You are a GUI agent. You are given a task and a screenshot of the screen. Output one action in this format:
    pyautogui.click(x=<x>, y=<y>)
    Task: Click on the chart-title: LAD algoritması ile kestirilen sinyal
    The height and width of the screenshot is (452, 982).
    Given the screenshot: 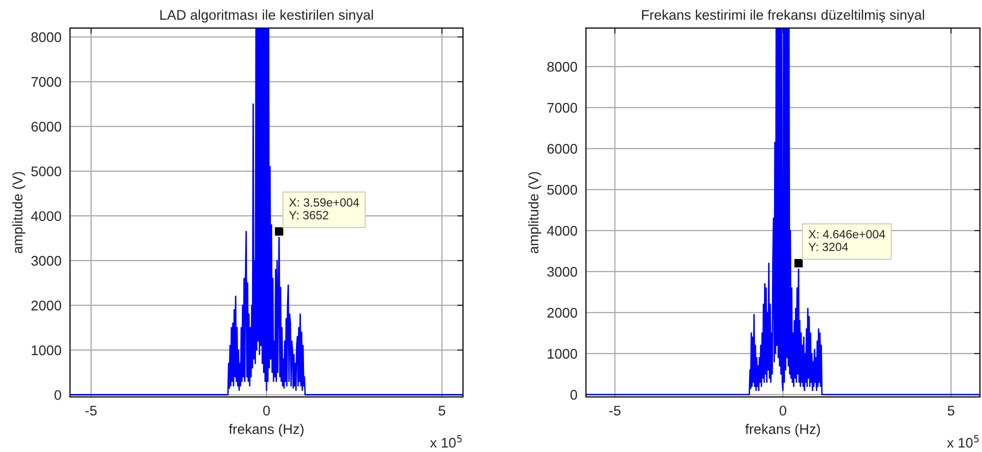 What is the action you would take?
    pyautogui.click(x=266, y=16)
    